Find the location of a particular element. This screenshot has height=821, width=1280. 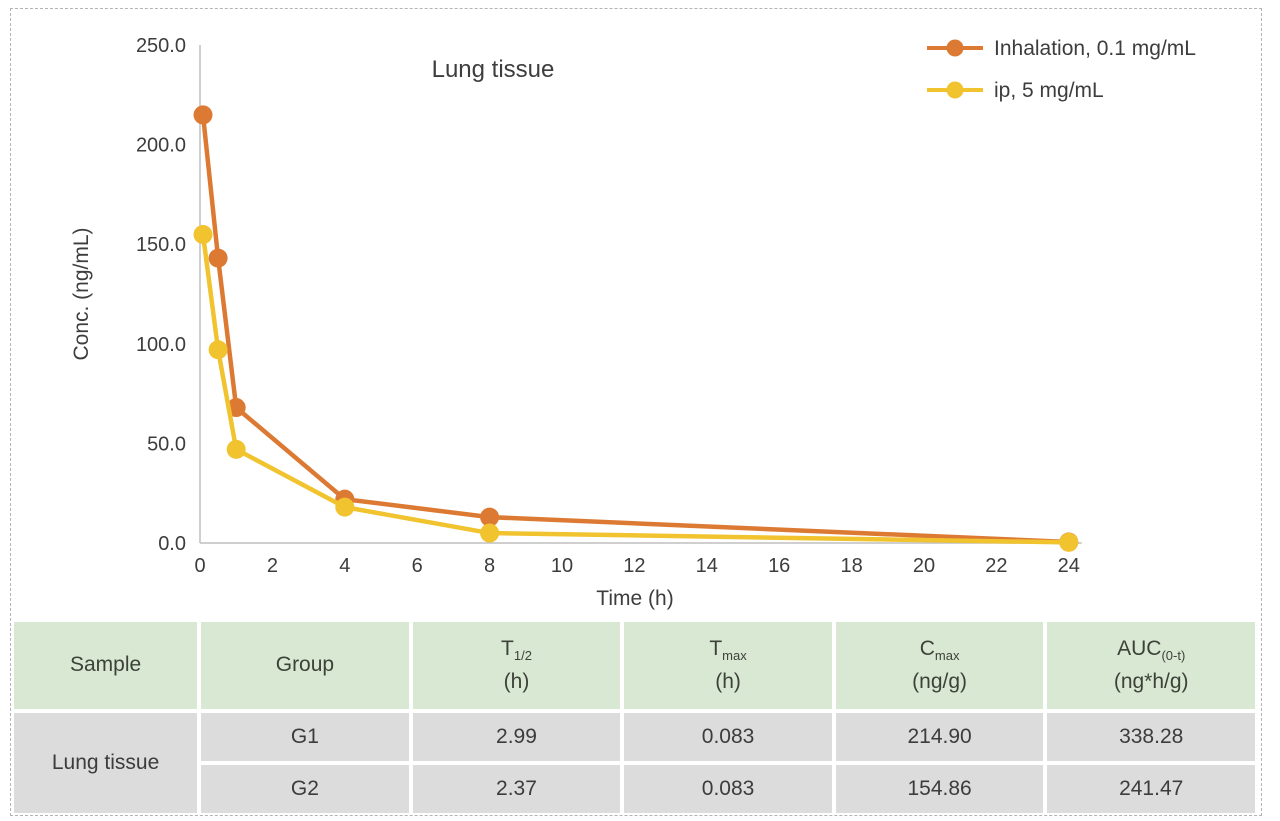

x-axis-title: Time (h) is located at coordinates (634, 598).